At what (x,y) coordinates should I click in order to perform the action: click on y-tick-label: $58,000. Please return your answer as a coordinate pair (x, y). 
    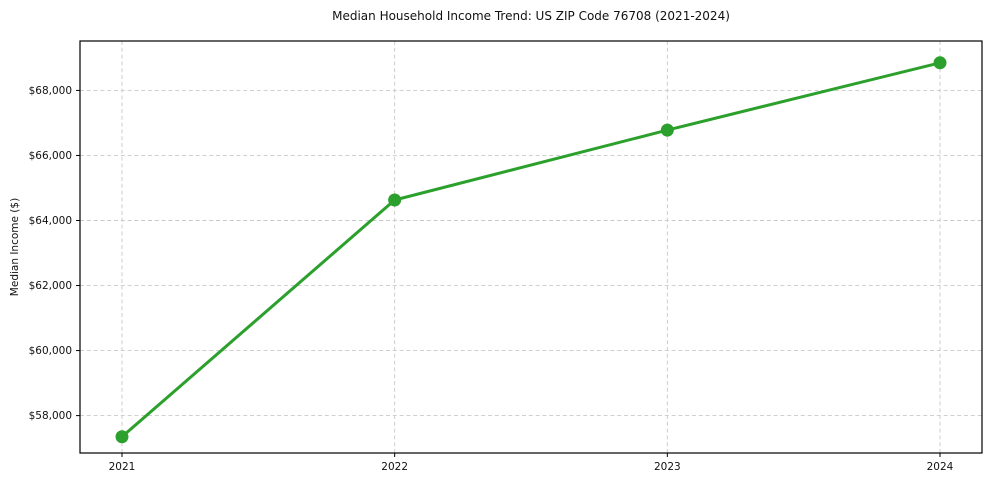
    Looking at the image, I should click on (50, 416).